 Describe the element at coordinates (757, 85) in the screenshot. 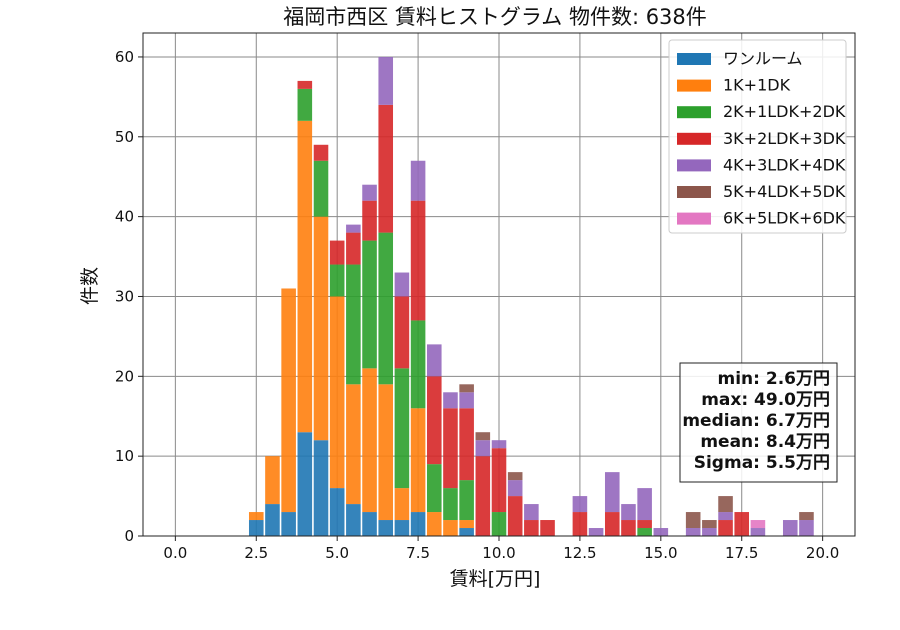

I see `legend-label: 1K+1DK` at that location.